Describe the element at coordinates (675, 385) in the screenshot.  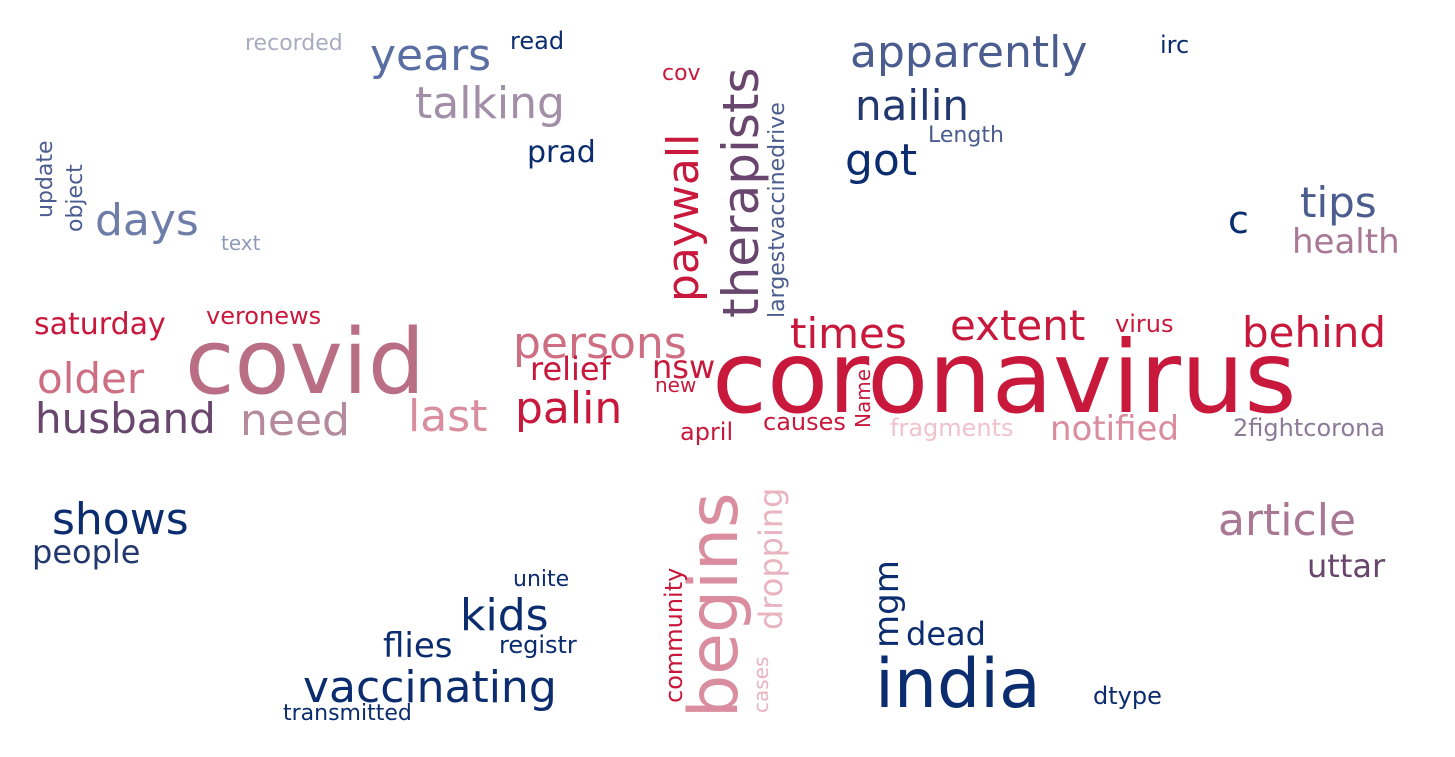
I see `word-new: new` at that location.